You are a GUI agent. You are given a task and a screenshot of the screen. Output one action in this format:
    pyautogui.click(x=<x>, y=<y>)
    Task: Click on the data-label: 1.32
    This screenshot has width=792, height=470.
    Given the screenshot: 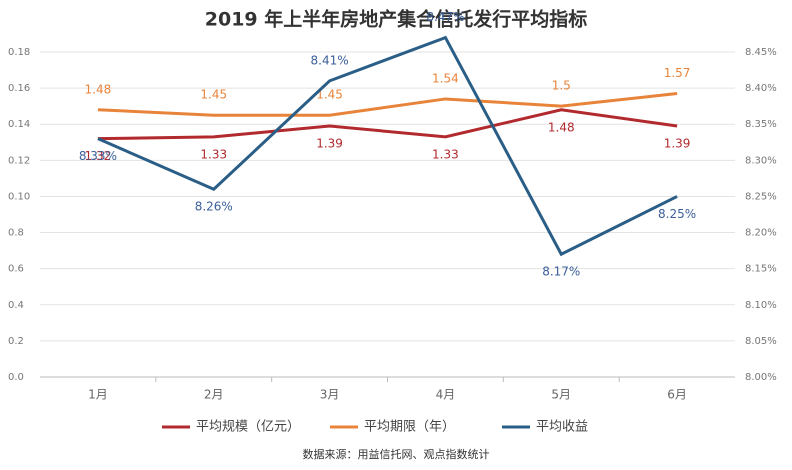 What is the action you would take?
    pyautogui.click(x=98, y=156)
    